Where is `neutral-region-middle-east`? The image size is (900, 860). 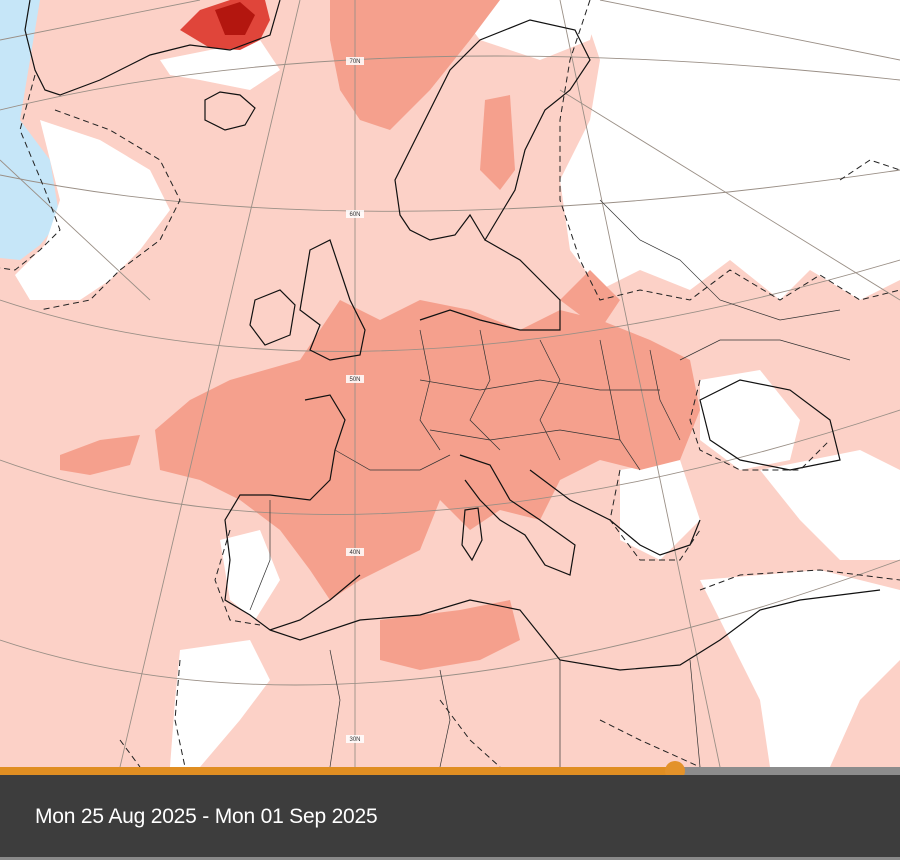
neutral-region-middle-east is located at coordinates (800, 668).